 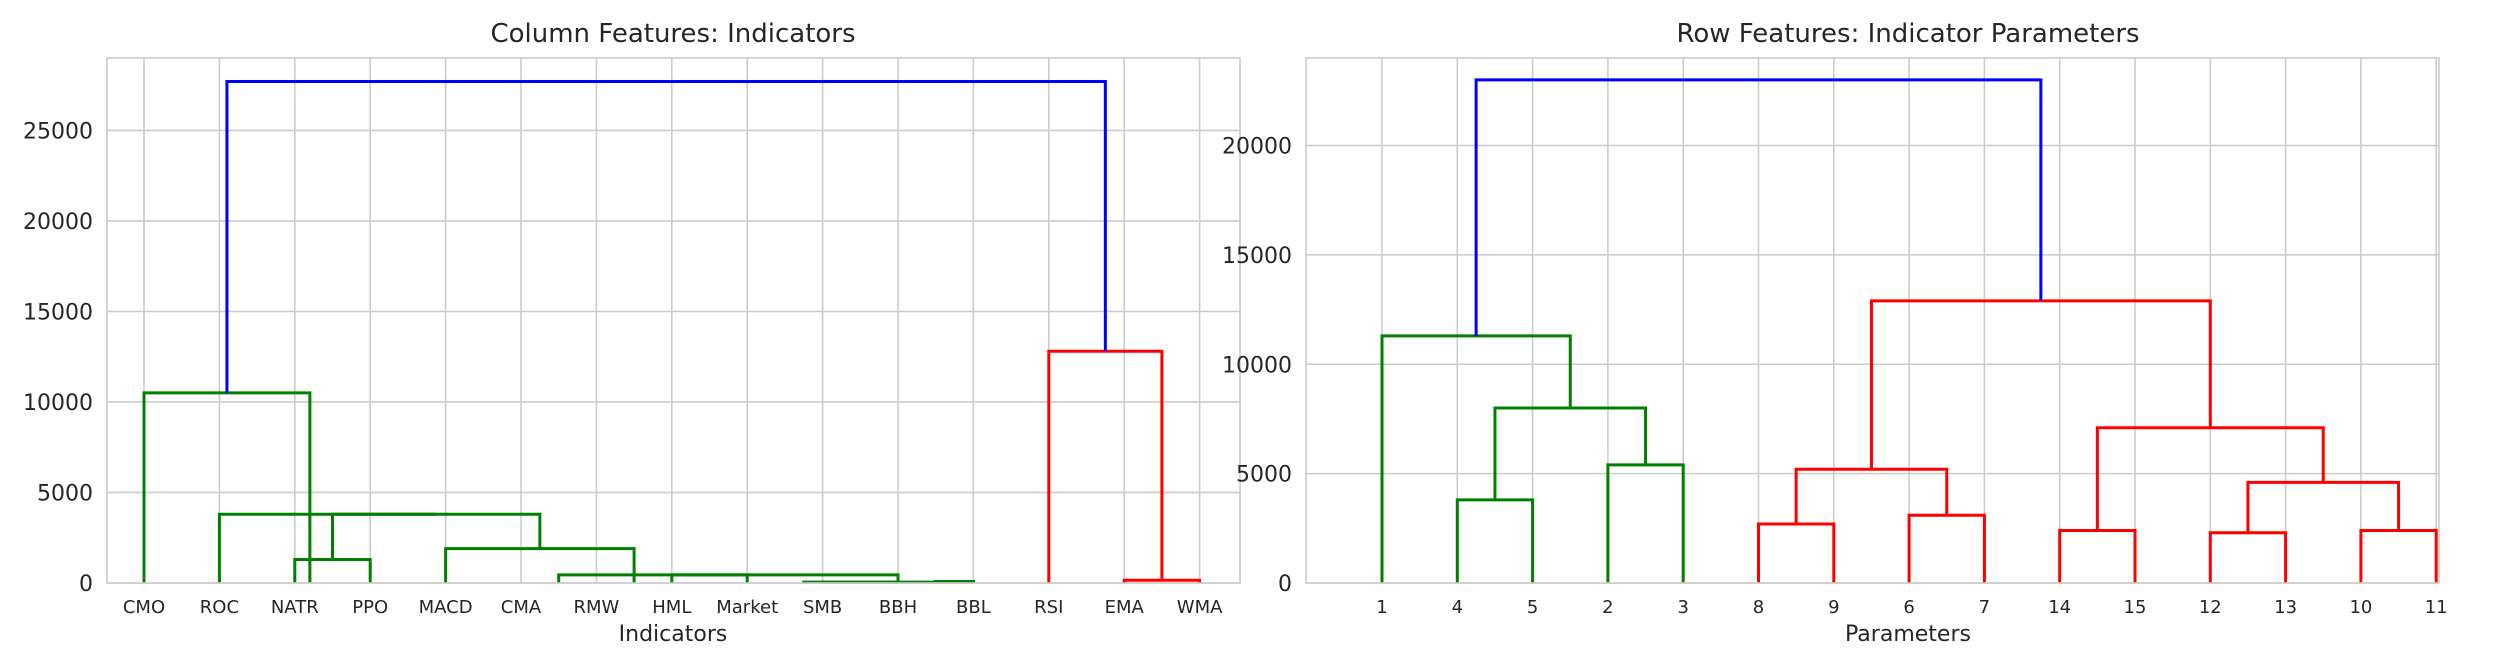 I want to click on x-tick-label: MACD, so click(x=446, y=607).